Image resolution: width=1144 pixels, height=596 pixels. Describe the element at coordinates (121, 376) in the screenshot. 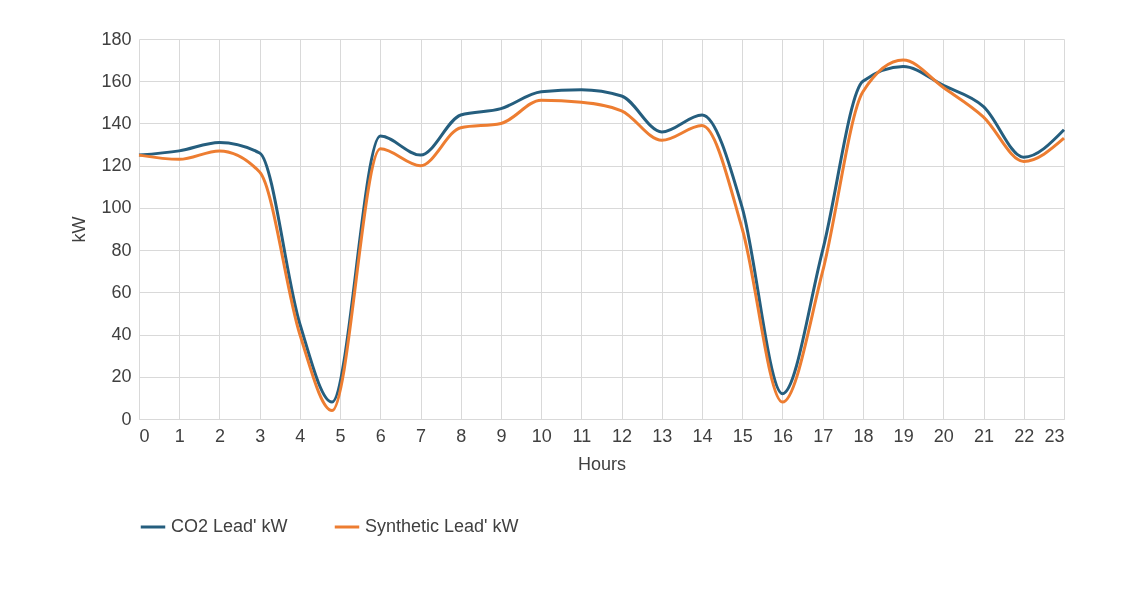

I see `y-tick-label: 20` at that location.